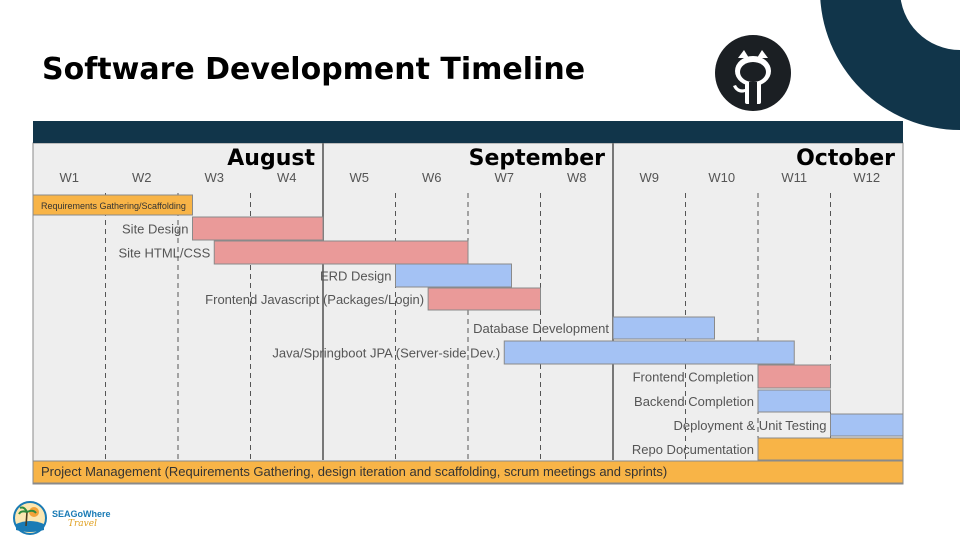 The width and height of the screenshot is (960, 540). Describe the element at coordinates (314, 69) in the screenshot. I see `slide-title: Software Development Timeline` at that location.